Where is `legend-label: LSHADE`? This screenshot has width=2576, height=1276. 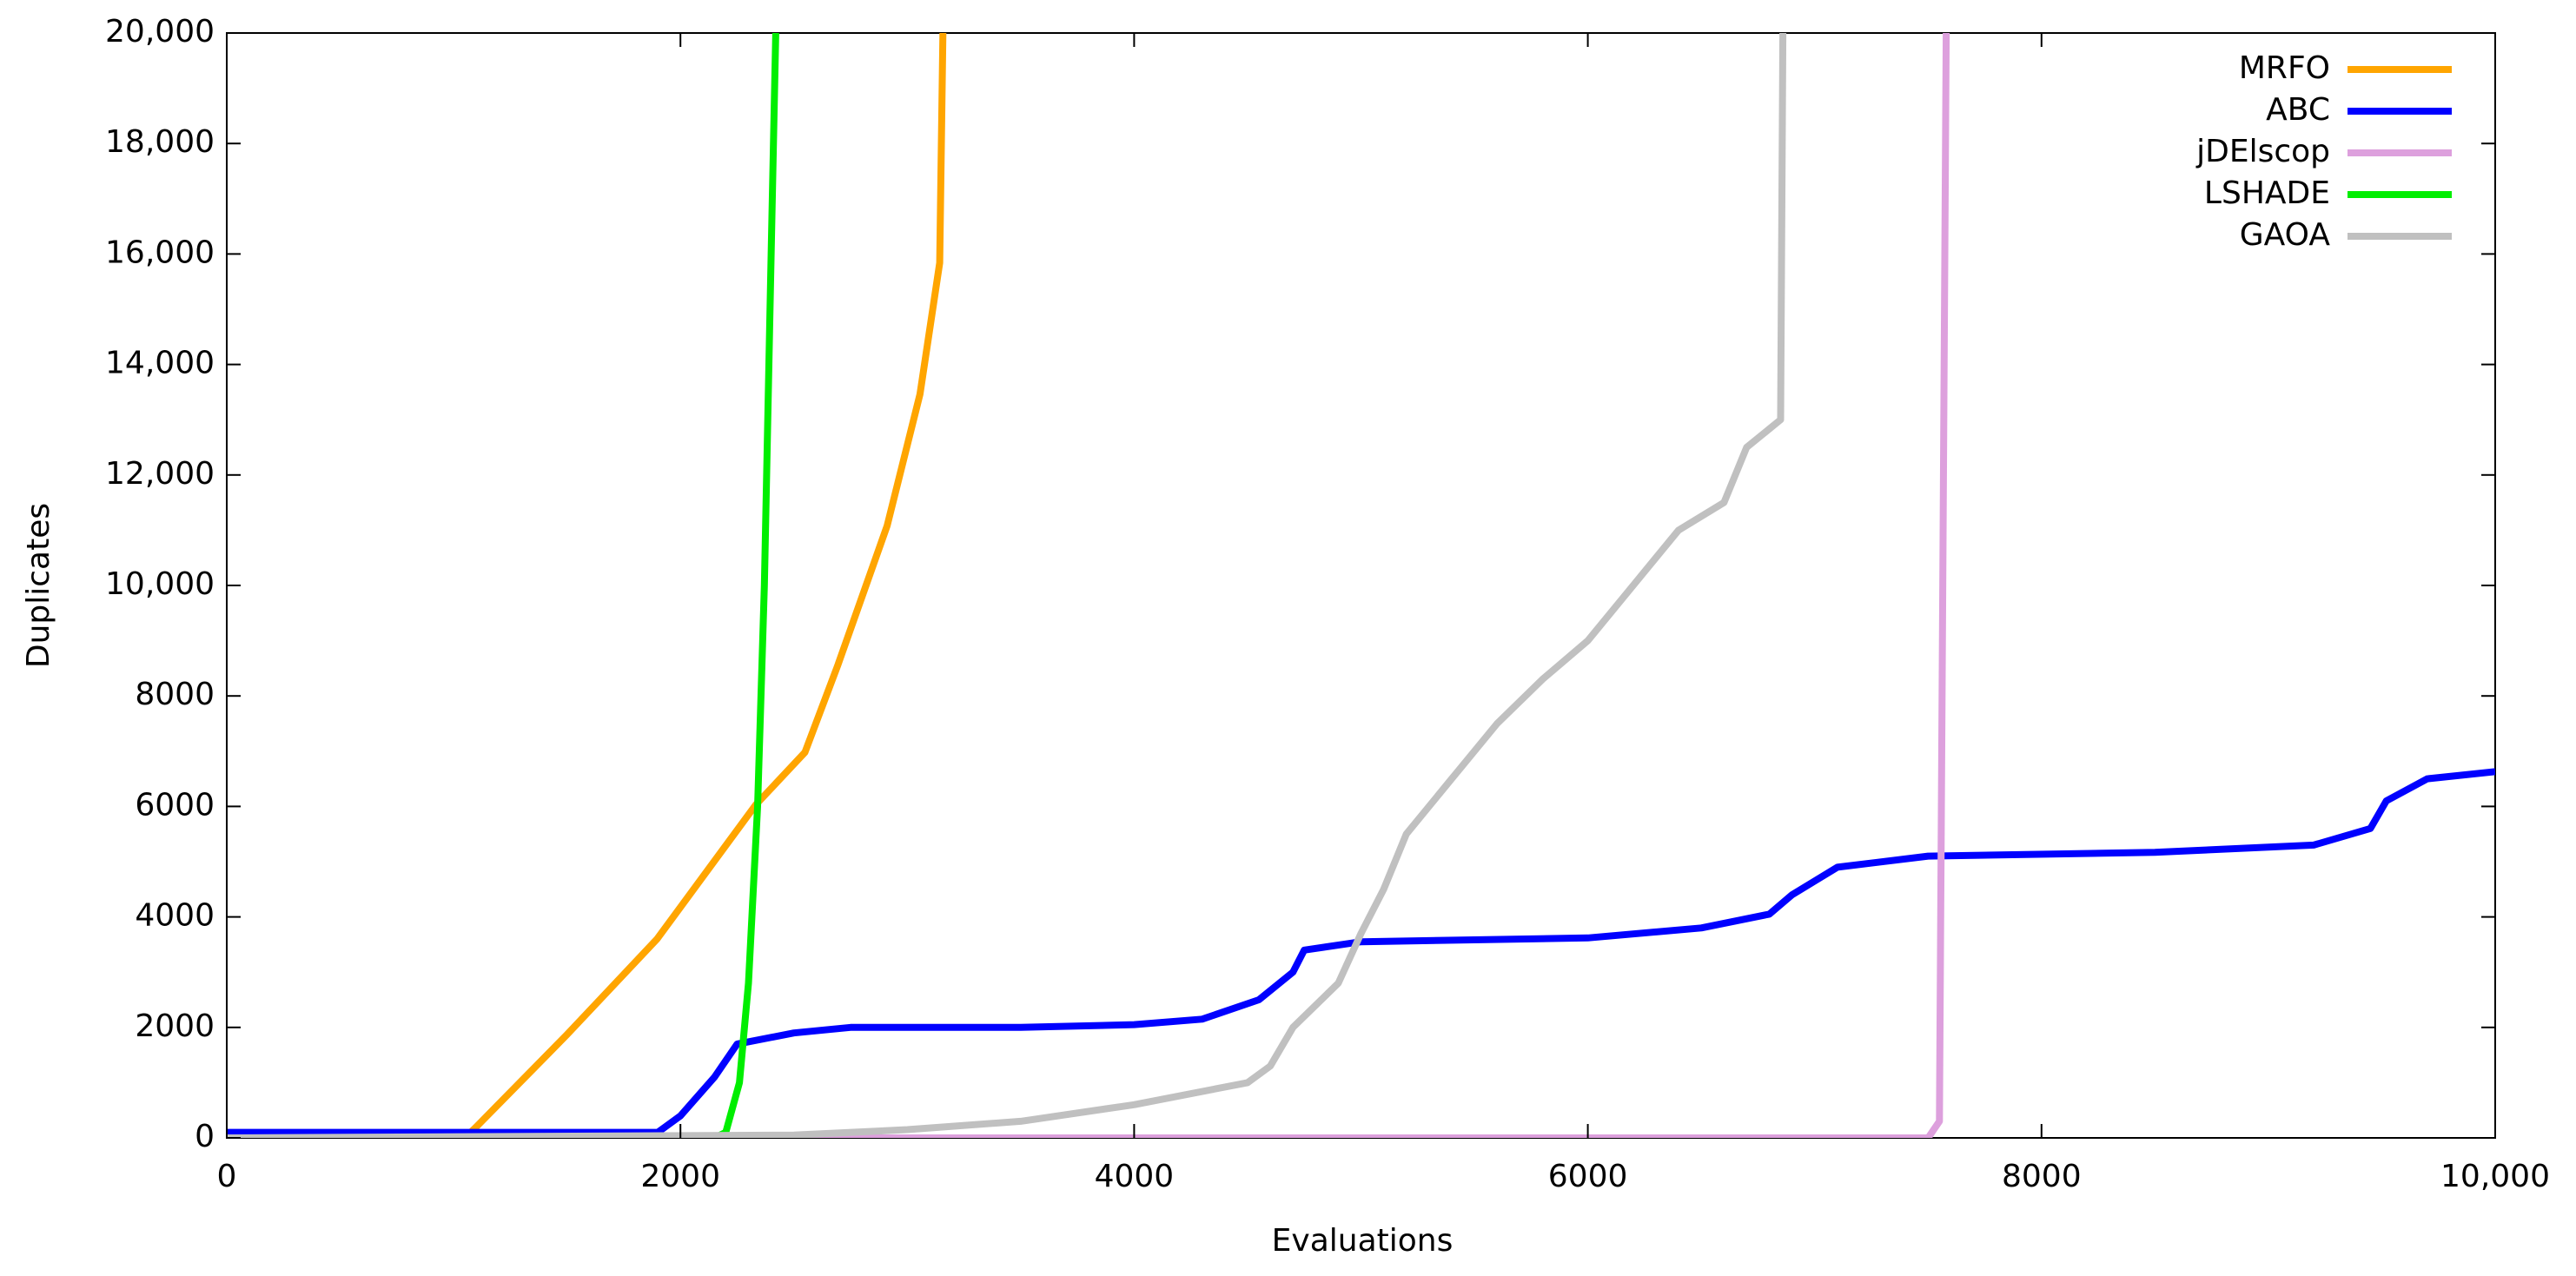 legend-label: LSHADE is located at coordinates (2267, 193).